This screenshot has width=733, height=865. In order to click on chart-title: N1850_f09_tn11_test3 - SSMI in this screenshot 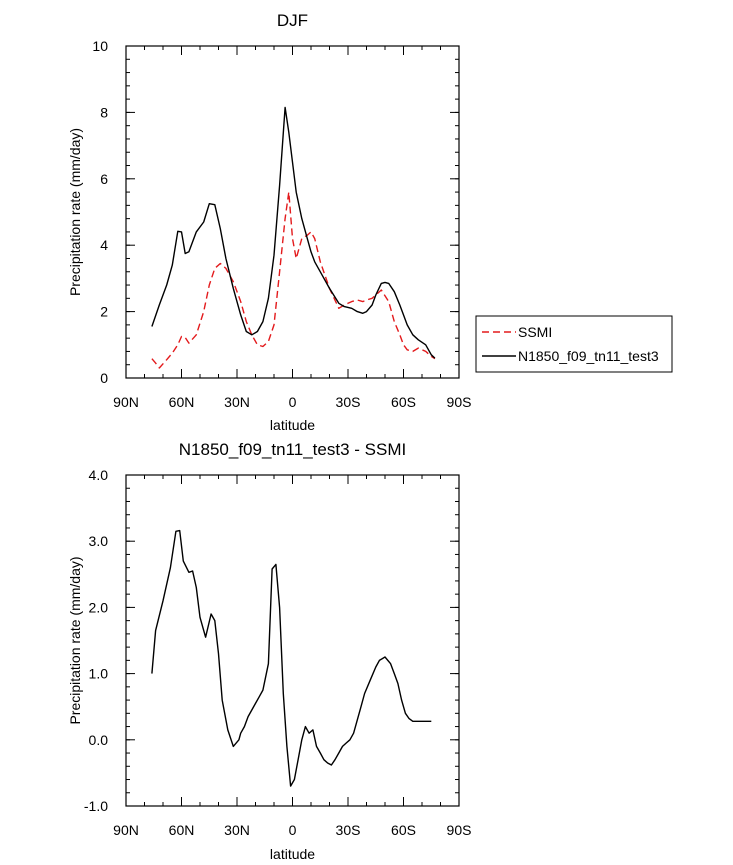, I will do `click(292, 449)`.